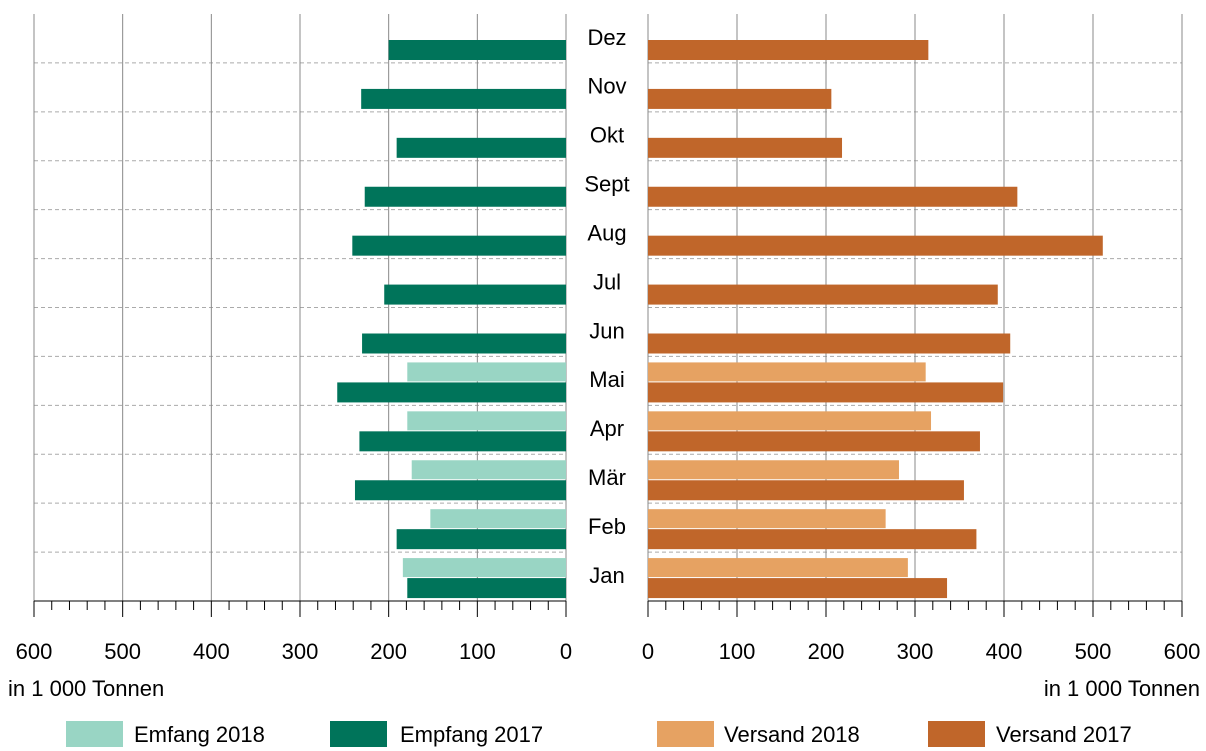 The height and width of the screenshot is (751, 1206). Describe the element at coordinates (607, 428) in the screenshot. I see `category-label: Apr` at that location.